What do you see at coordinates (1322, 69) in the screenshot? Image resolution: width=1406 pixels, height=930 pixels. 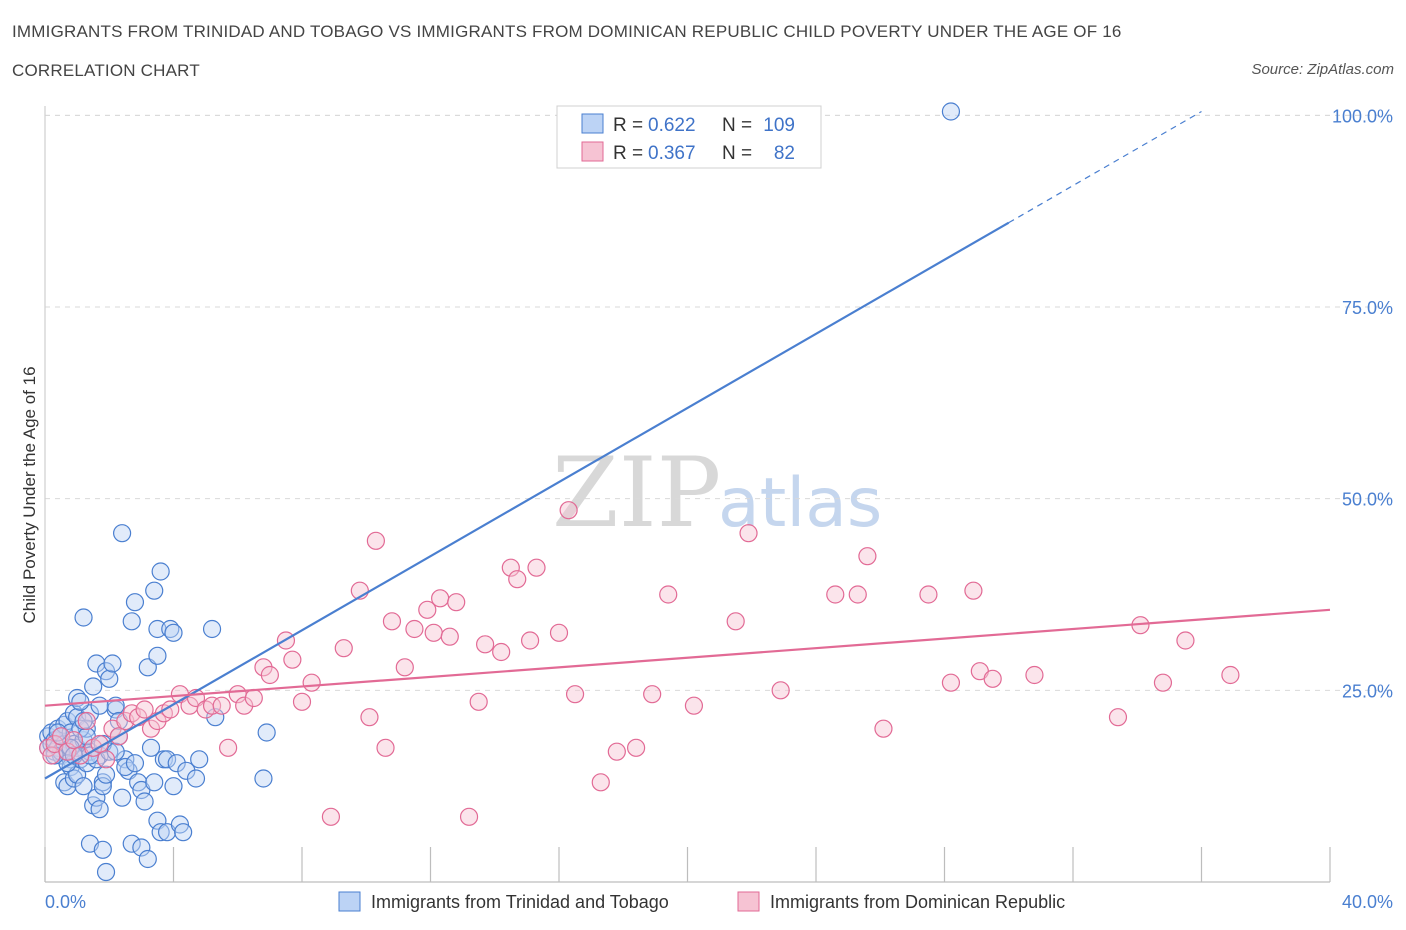 I see `source-label: Source: ZipAtlas.com` at bounding box center [1322, 69].